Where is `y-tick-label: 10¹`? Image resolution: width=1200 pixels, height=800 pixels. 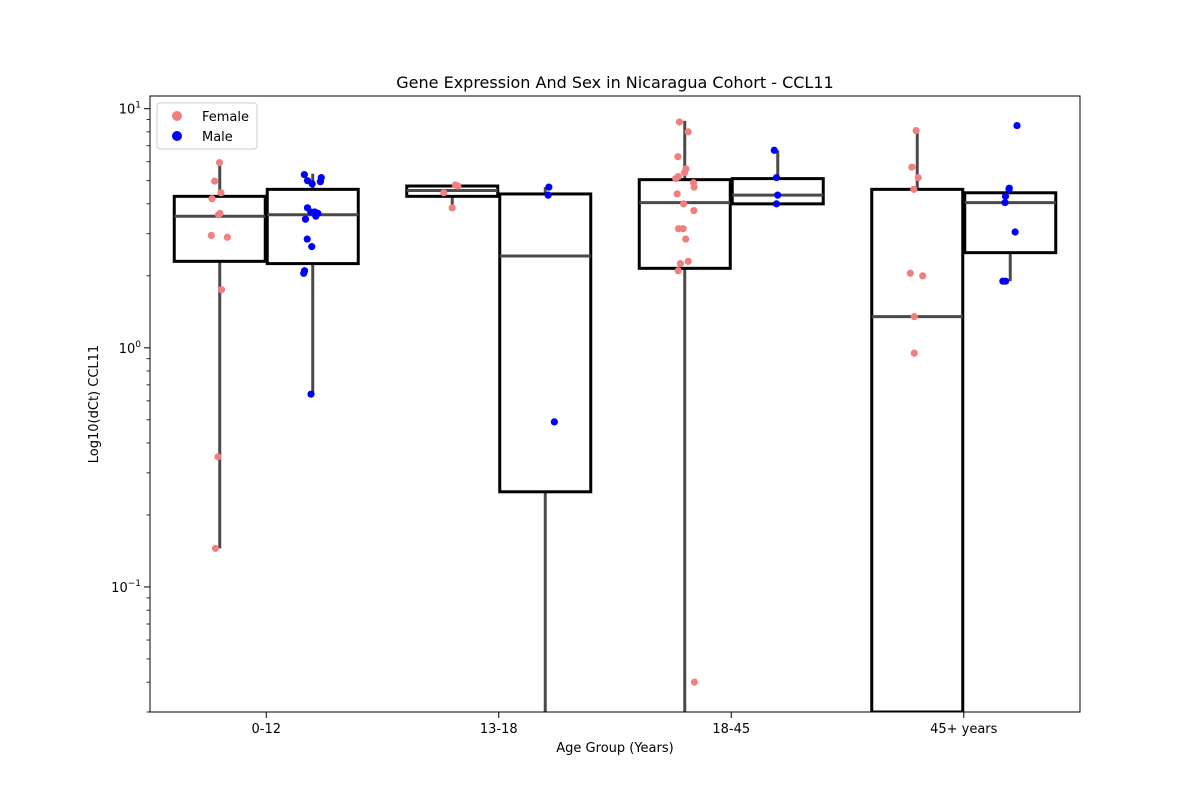
y-tick-label: 10¹ is located at coordinates (130, 109).